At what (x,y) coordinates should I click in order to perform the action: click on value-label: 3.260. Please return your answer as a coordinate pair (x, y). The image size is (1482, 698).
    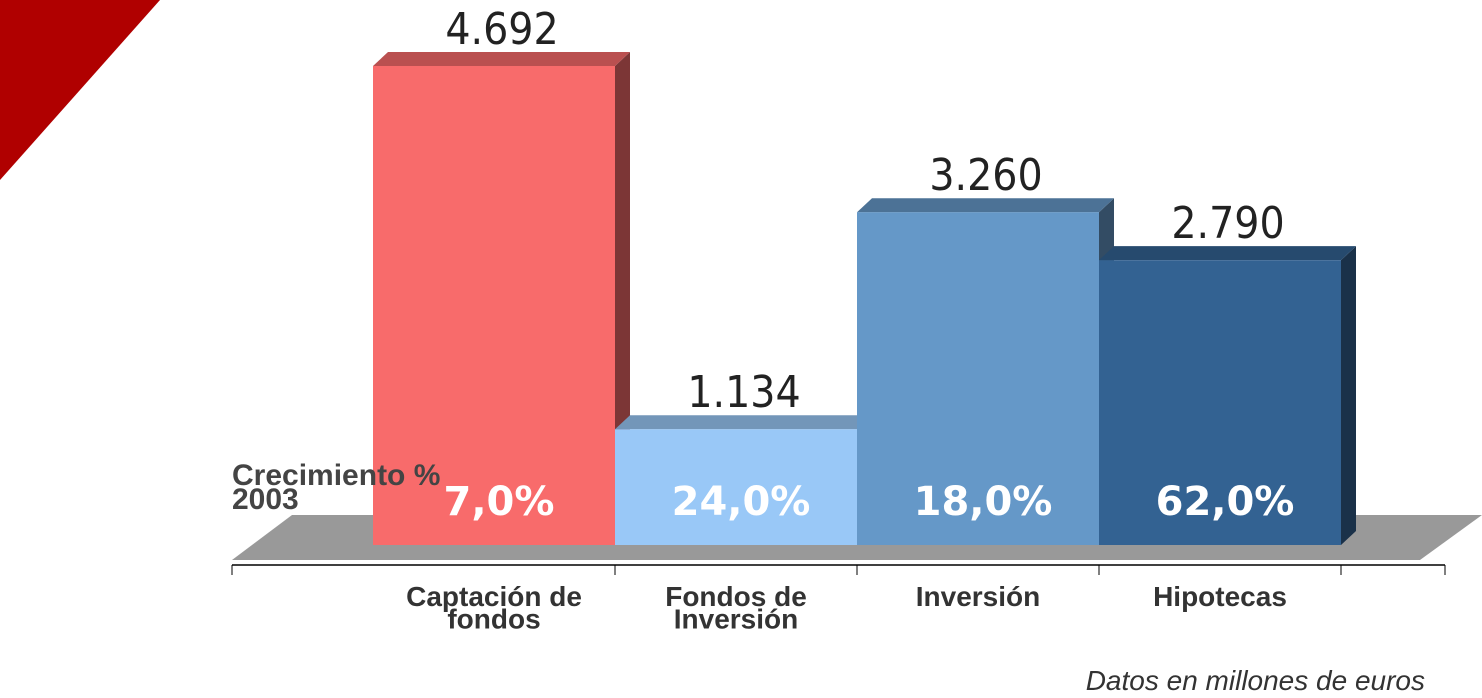
    Looking at the image, I should click on (985, 175).